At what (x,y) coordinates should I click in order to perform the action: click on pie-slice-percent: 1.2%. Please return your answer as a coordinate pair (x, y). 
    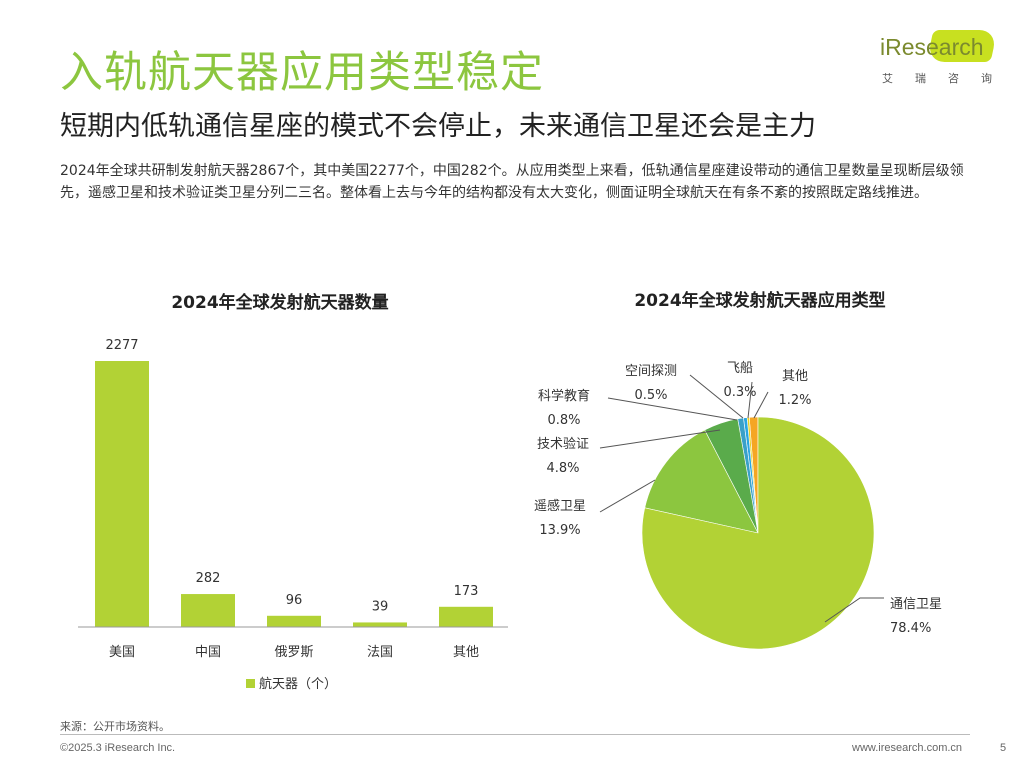
    Looking at the image, I should click on (794, 400).